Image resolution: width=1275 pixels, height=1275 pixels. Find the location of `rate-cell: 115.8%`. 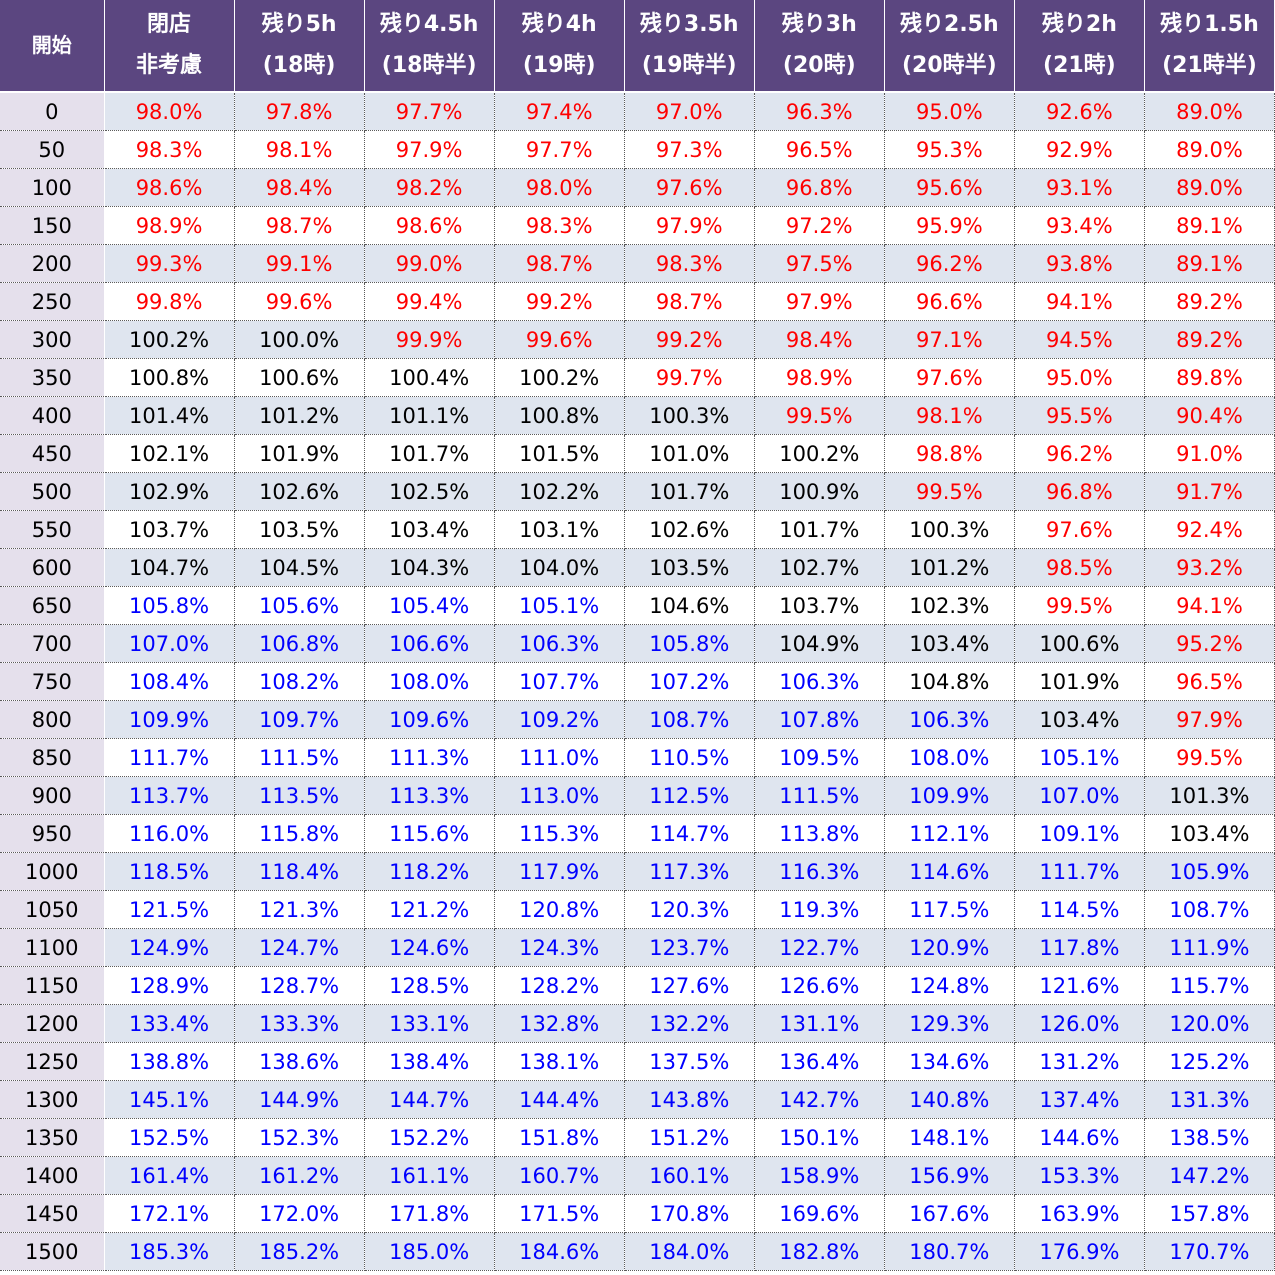

rate-cell: 115.8% is located at coordinates (299, 833).